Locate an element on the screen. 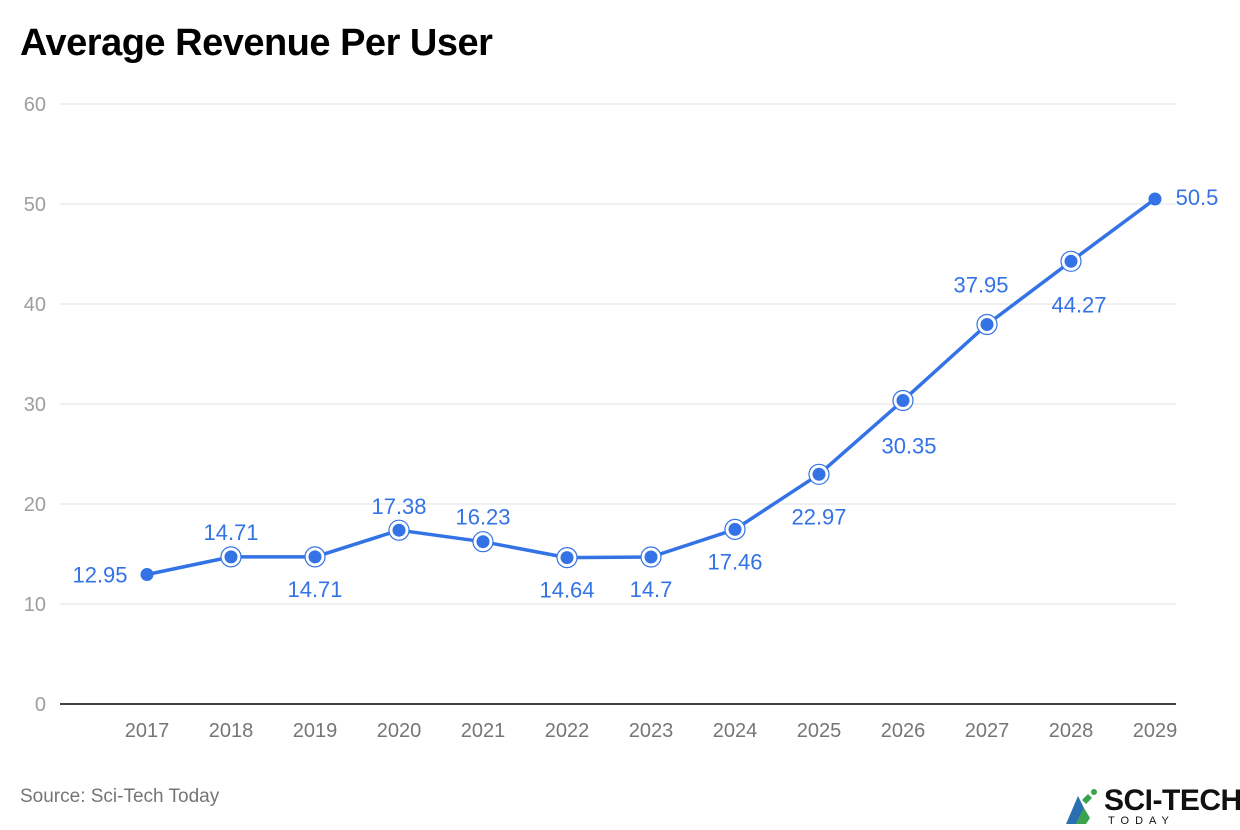 The image size is (1240, 830). y-tick-label: 10 is located at coordinates (35, 605).